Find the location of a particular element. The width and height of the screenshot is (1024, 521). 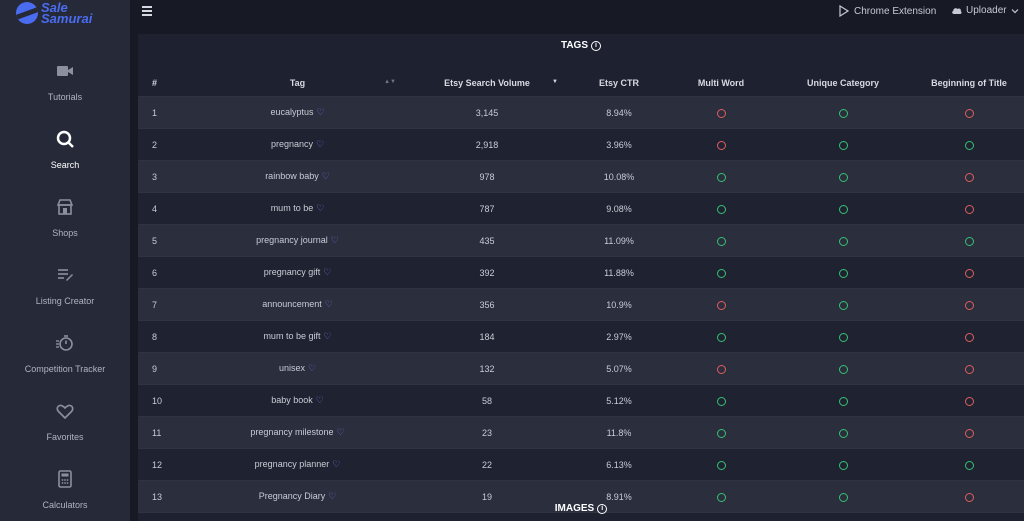

table-row: 8 mum to be gift ♡ 184 2.97% is located at coordinates (581, 336).